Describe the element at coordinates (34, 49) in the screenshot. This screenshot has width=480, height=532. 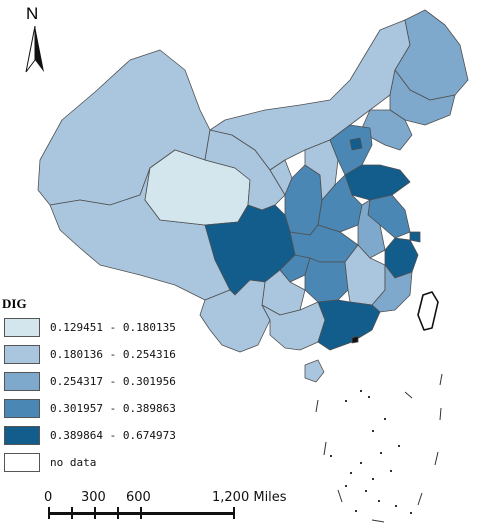
I see `north-arrow-icon` at that location.